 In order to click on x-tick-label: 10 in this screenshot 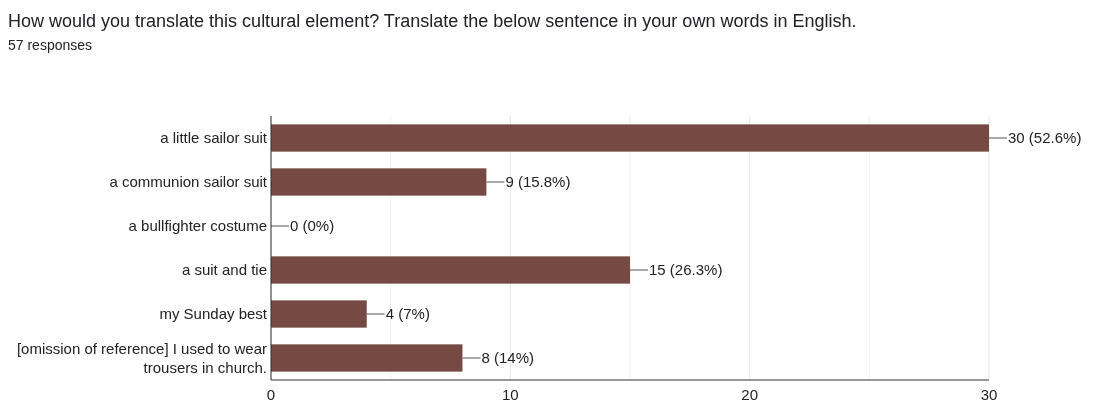, I will do `click(510, 394)`.